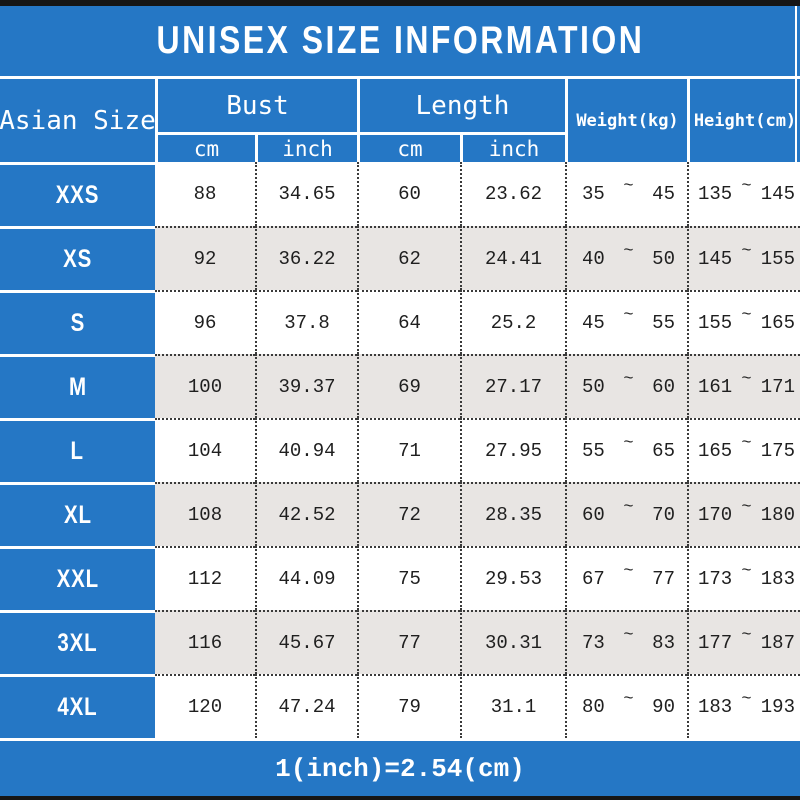 The image size is (800, 800). I want to click on range-min: 170, so click(715, 515).